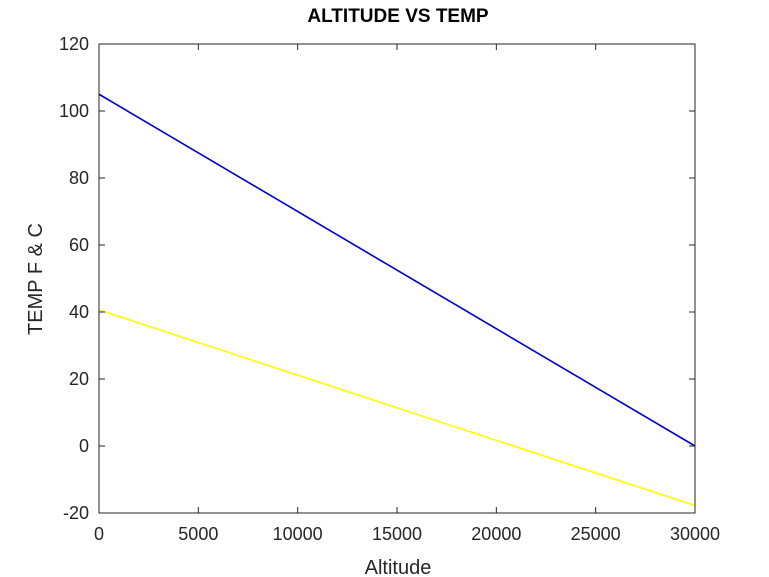  What do you see at coordinates (84, 446) in the screenshot?
I see `y-tick-label: 0` at bounding box center [84, 446].